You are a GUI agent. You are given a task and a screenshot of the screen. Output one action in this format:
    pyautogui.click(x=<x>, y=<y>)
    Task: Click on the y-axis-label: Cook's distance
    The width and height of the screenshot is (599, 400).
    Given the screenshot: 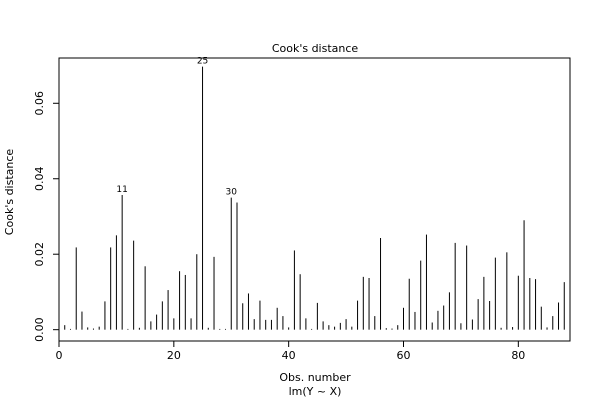 What is the action you would take?
    pyautogui.click(x=9, y=192)
    